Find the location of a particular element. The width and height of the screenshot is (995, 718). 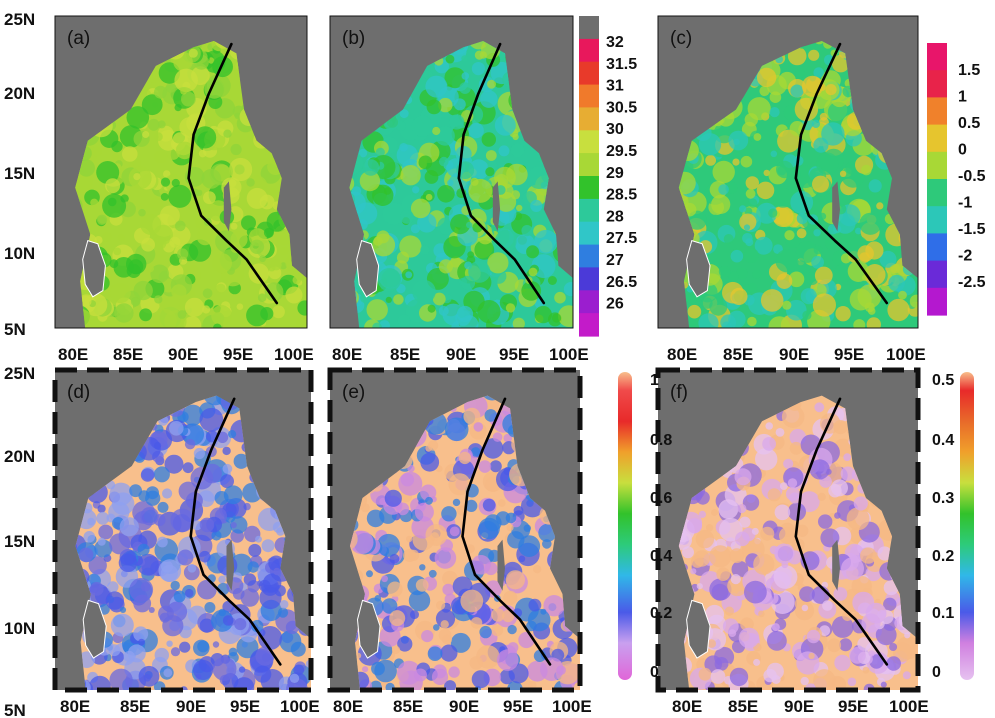

lon-tick-90e: 90E is located at coordinates (799, 706).